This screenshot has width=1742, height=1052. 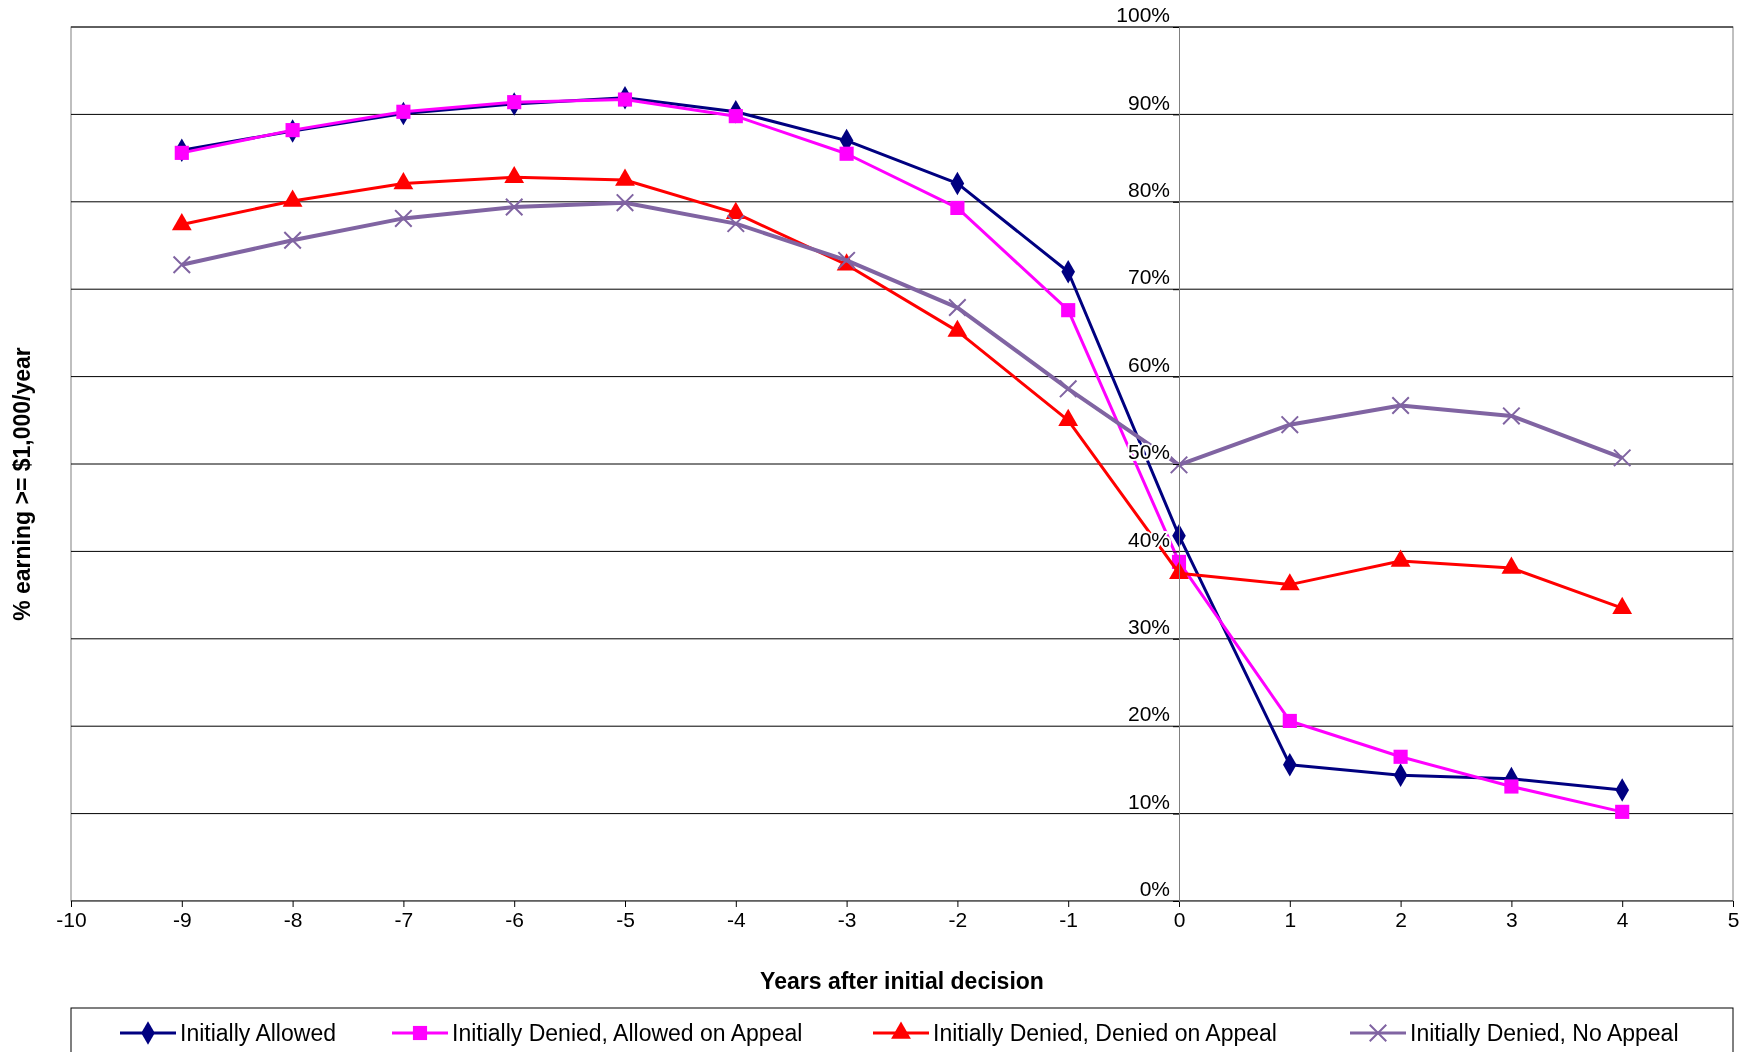 I want to click on legend-label: Initially Allowed, so click(x=258, y=1033).